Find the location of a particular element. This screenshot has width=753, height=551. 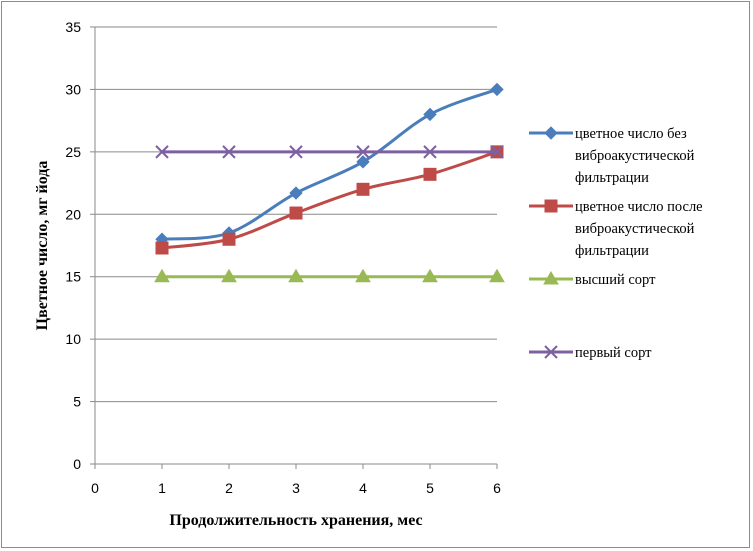

y-tick-label: 15 is located at coordinates (73, 277).